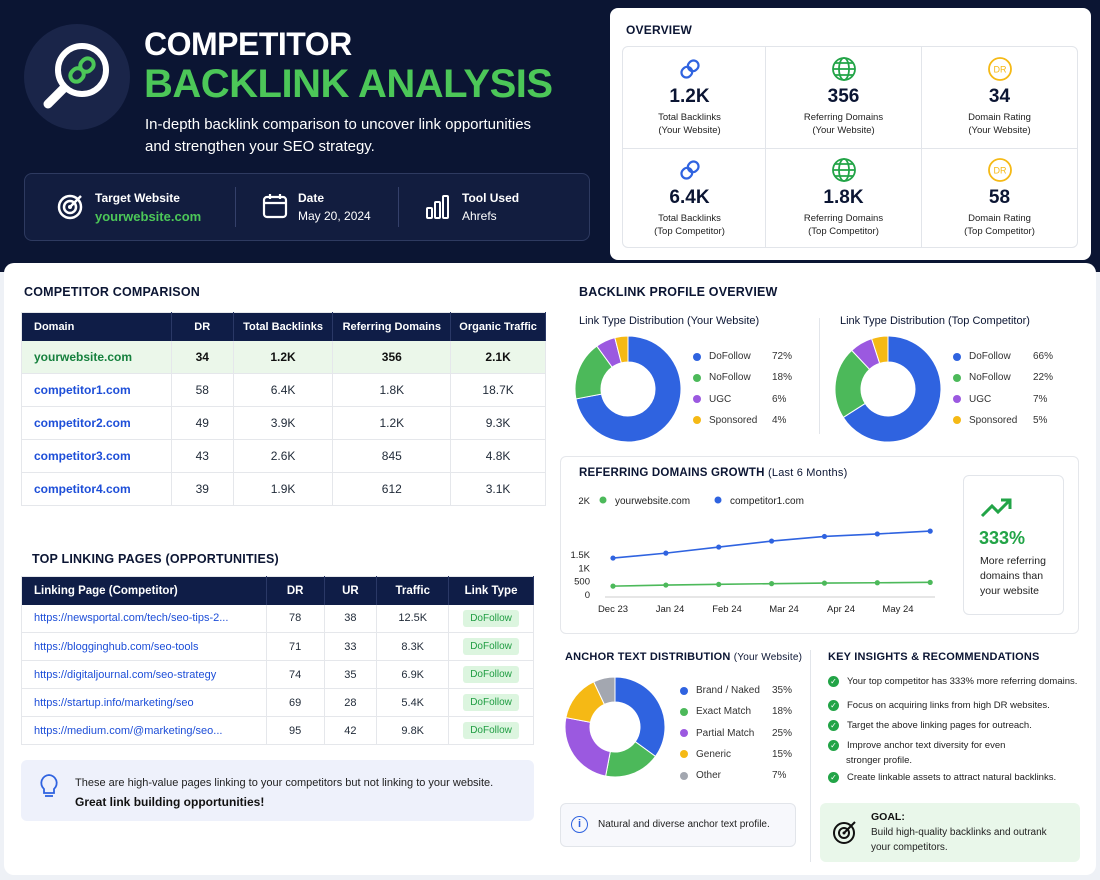  Describe the element at coordinates (843, 96) in the screenshot. I see `overview-metric: 356 Referring Domains (Your Website)` at that location.